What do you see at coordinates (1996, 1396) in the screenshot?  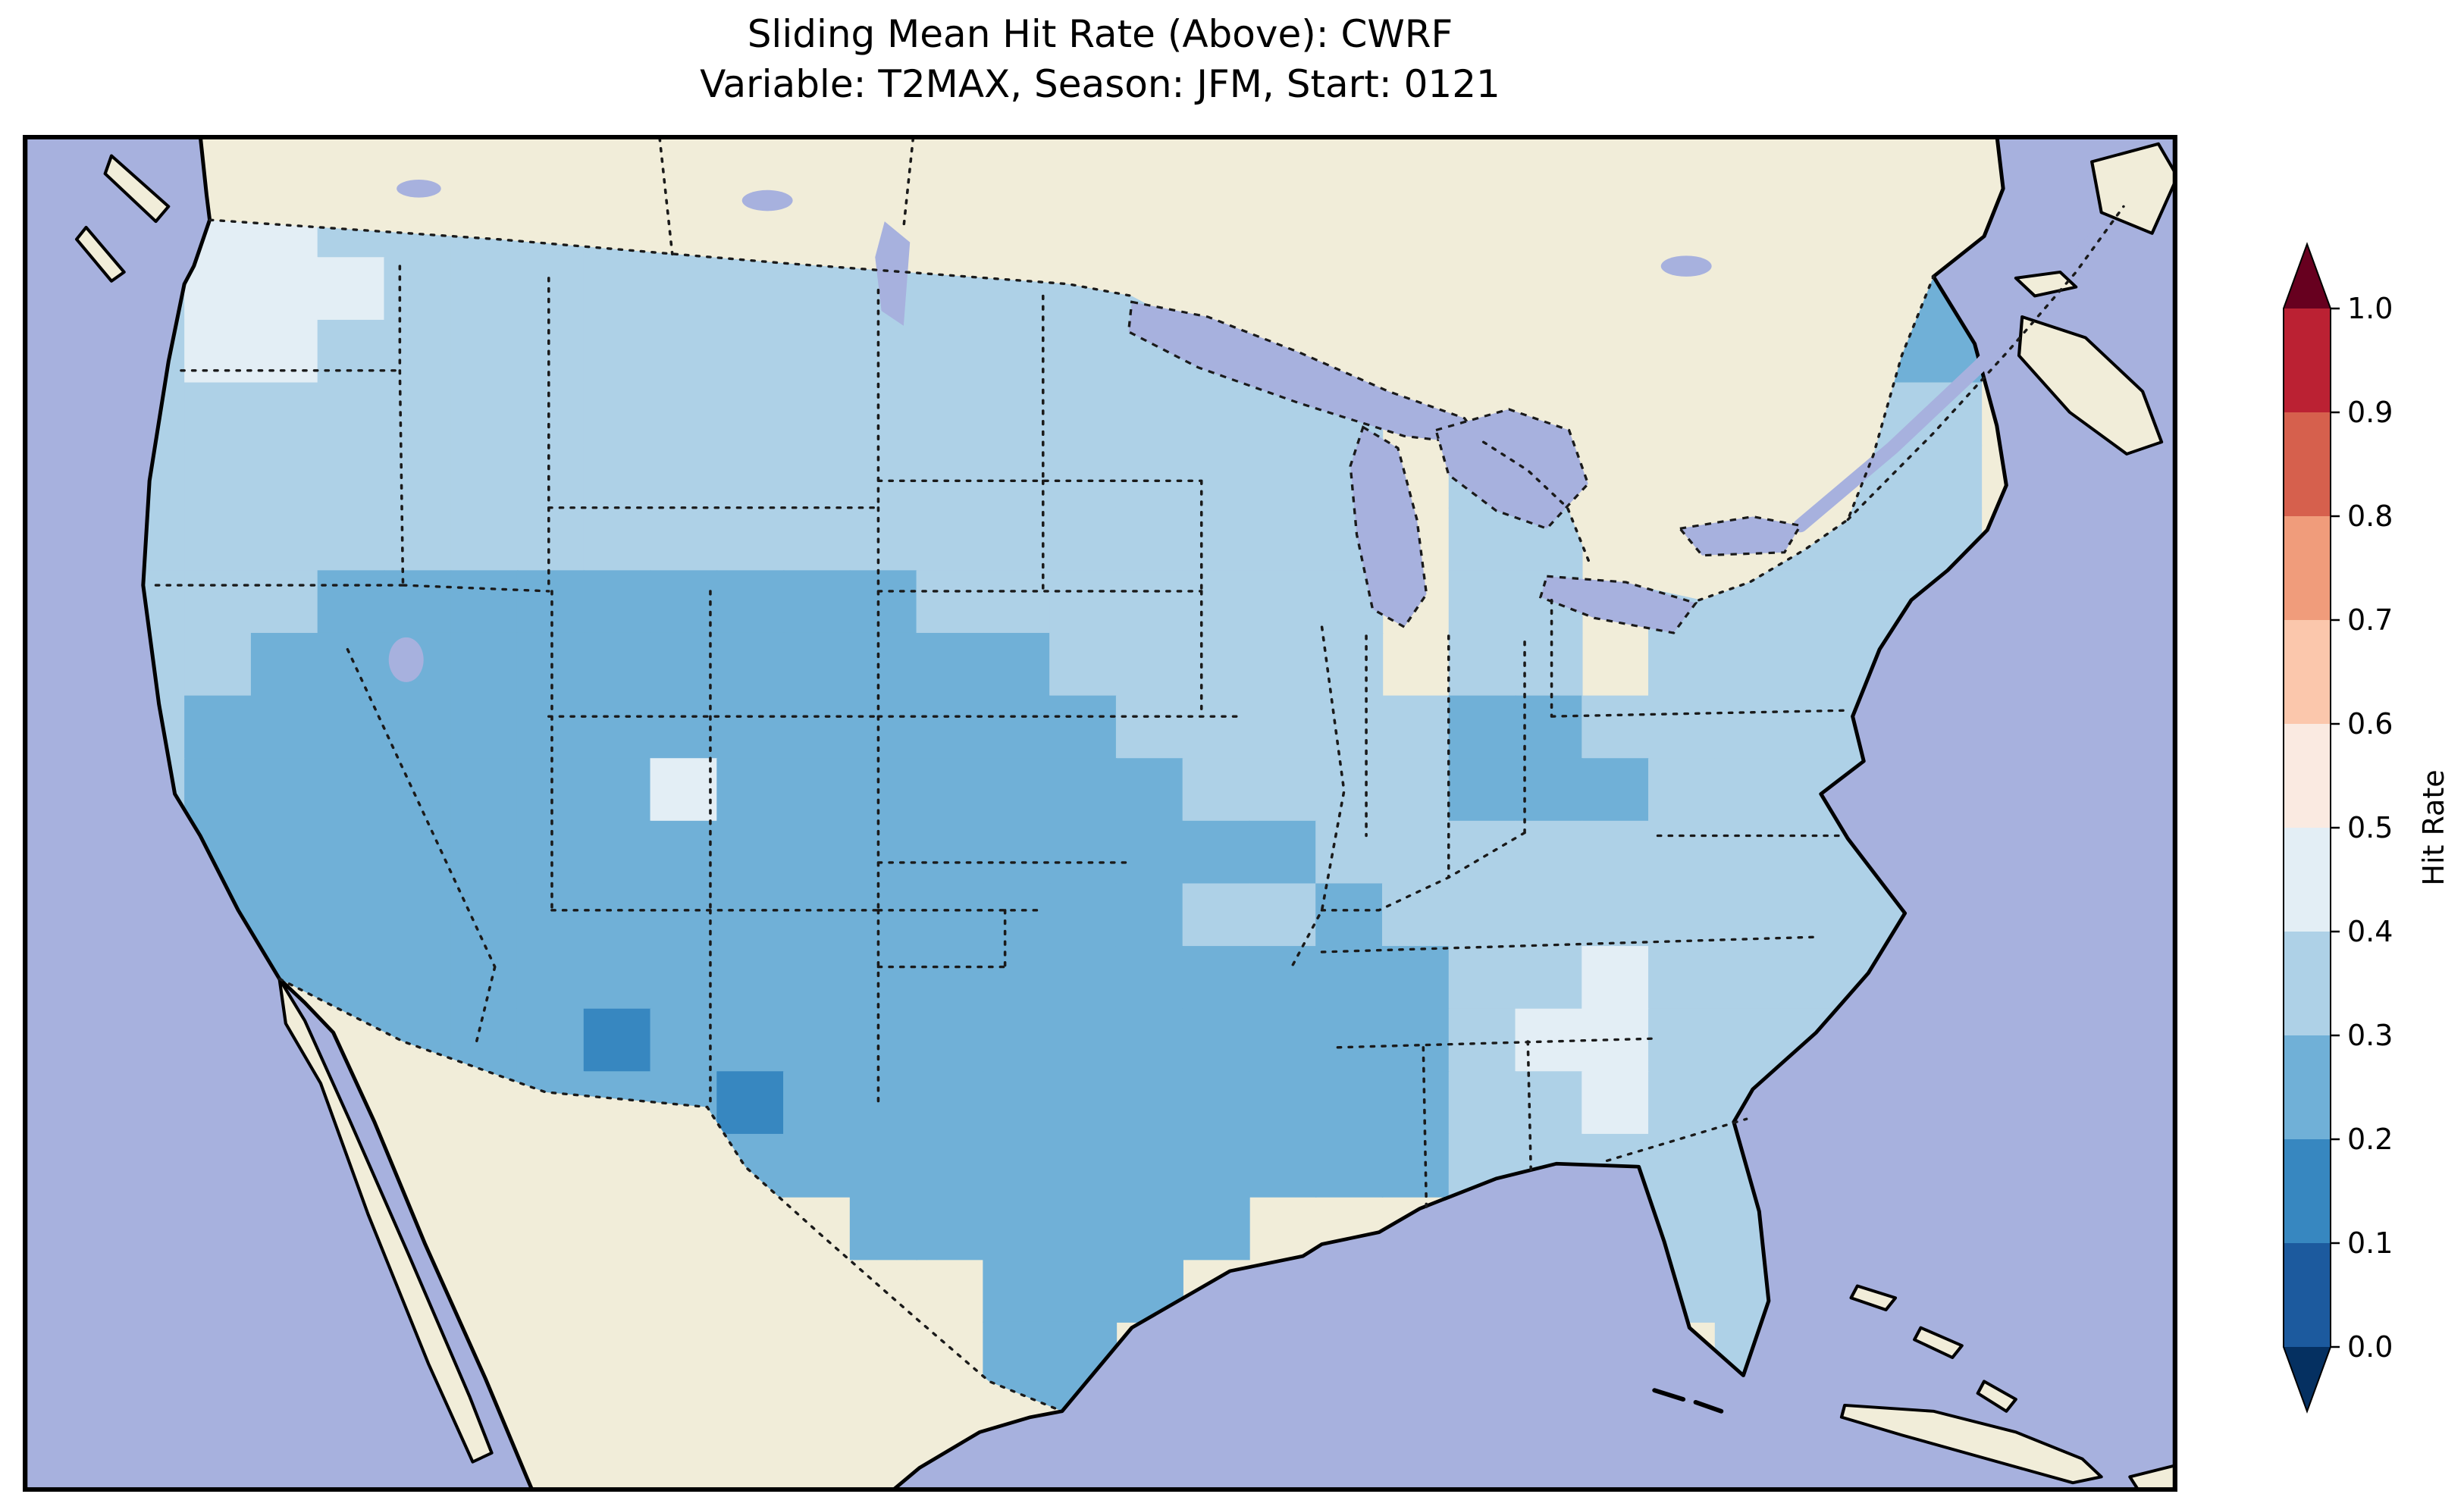 I see `bahamas-island` at bounding box center [1996, 1396].